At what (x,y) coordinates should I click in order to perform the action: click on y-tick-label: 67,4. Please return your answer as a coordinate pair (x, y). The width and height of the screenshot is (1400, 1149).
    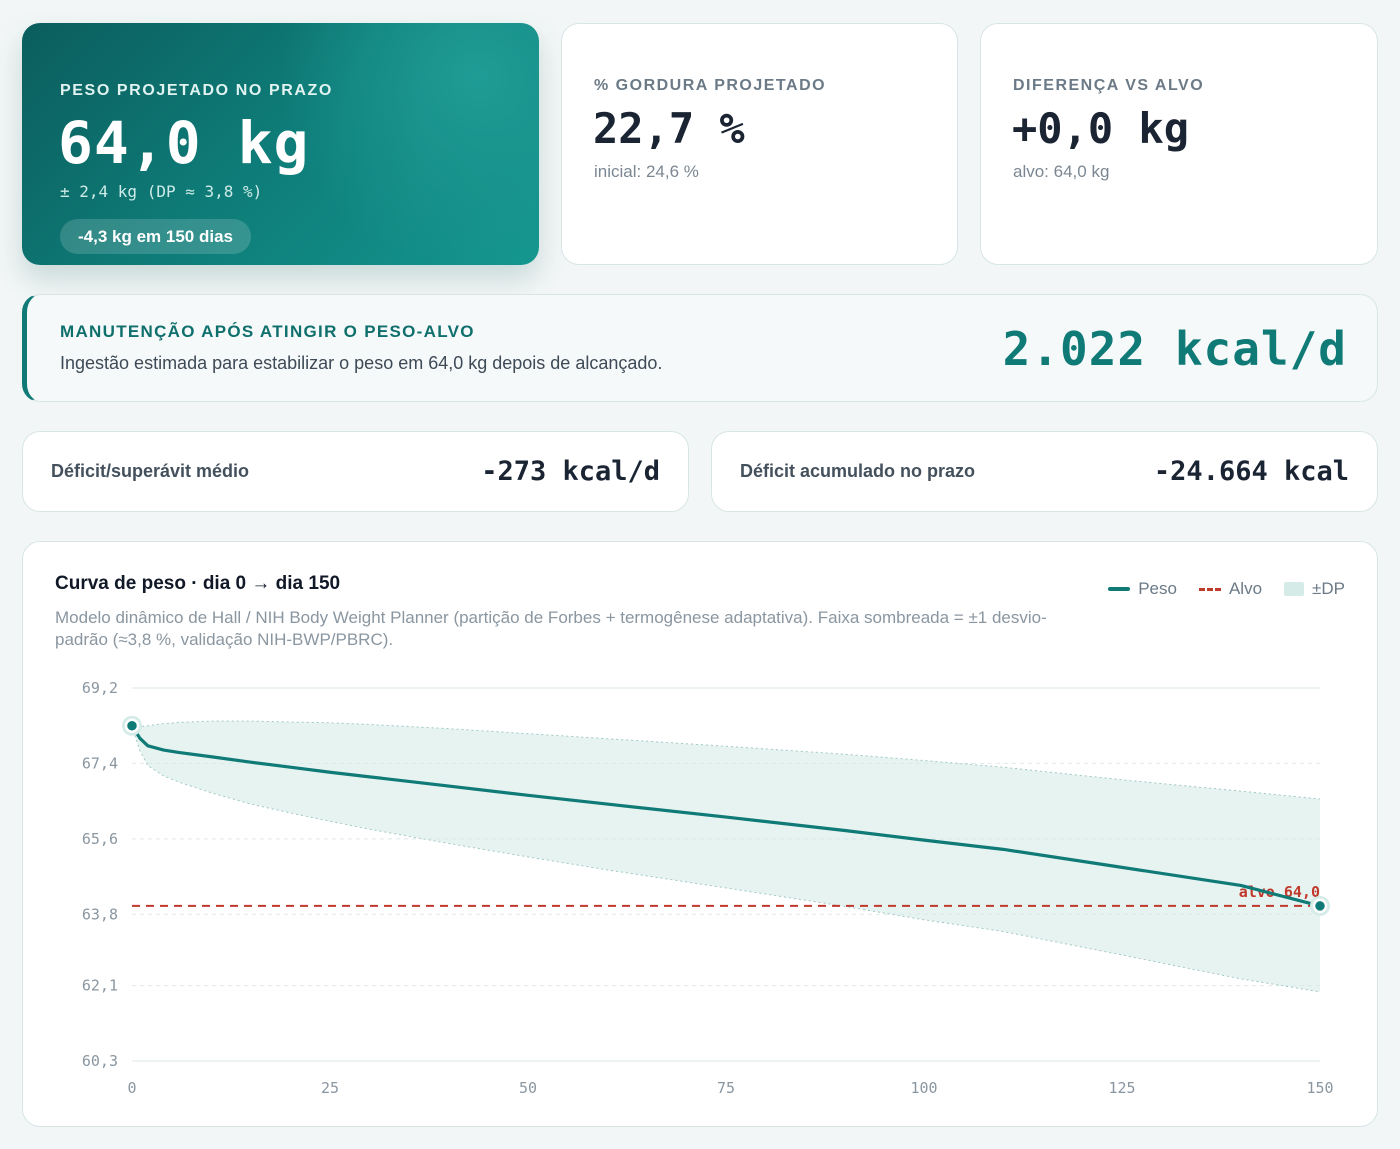
    Looking at the image, I should click on (100, 763).